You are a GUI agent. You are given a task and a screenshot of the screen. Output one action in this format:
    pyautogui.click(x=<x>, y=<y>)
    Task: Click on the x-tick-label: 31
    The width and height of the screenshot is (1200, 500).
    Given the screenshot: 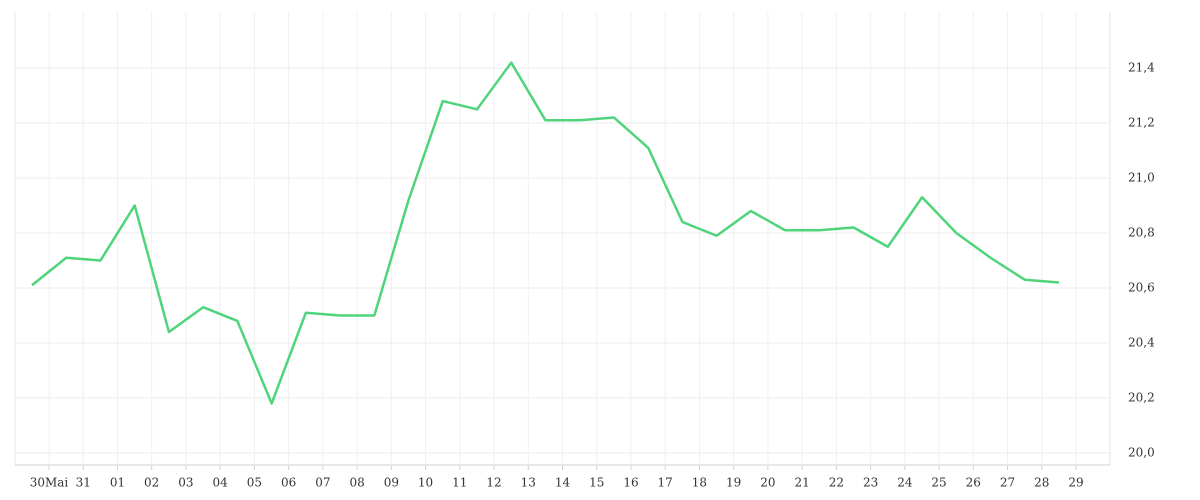 What is the action you would take?
    pyautogui.click(x=83, y=483)
    